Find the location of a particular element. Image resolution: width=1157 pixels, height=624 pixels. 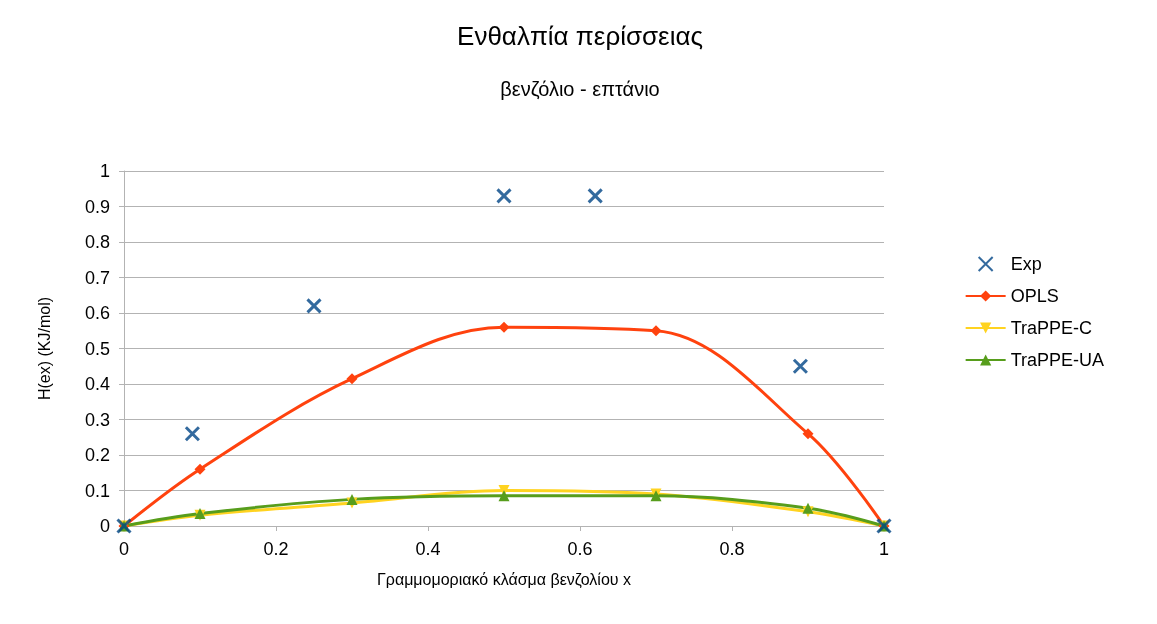

y-tick-label: 0.4 is located at coordinates (97, 384).